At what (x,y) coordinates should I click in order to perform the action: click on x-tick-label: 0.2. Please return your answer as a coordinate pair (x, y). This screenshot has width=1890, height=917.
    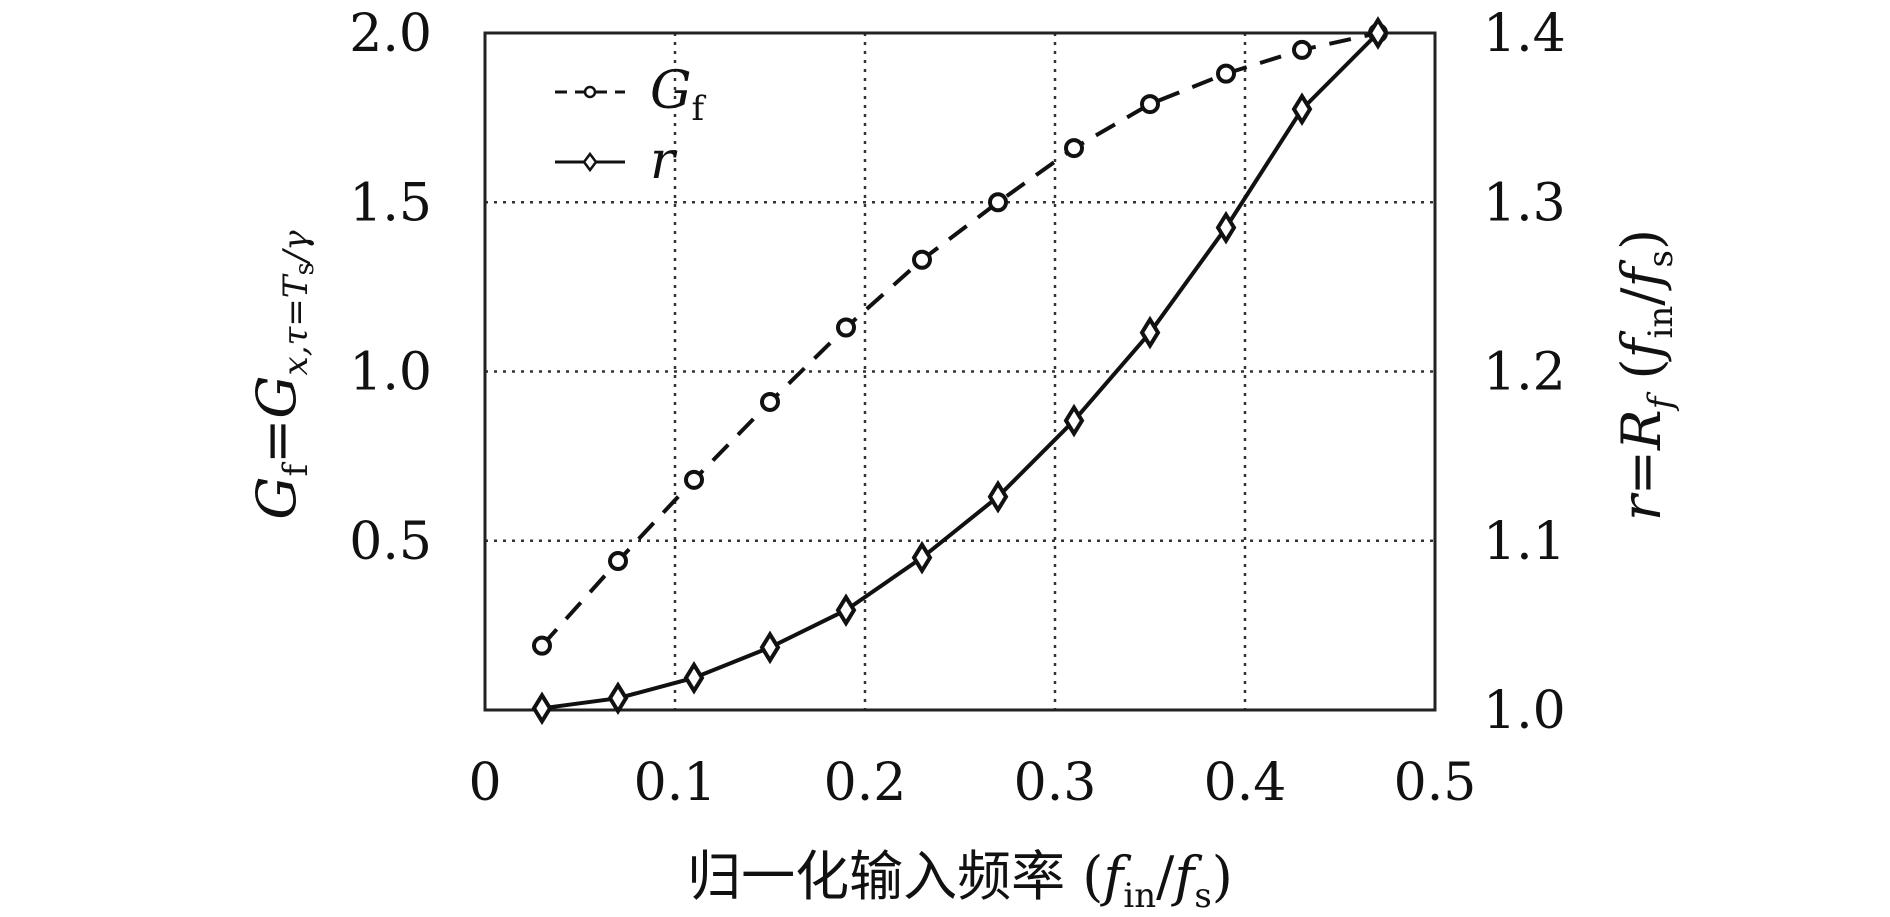
    Looking at the image, I should click on (865, 783).